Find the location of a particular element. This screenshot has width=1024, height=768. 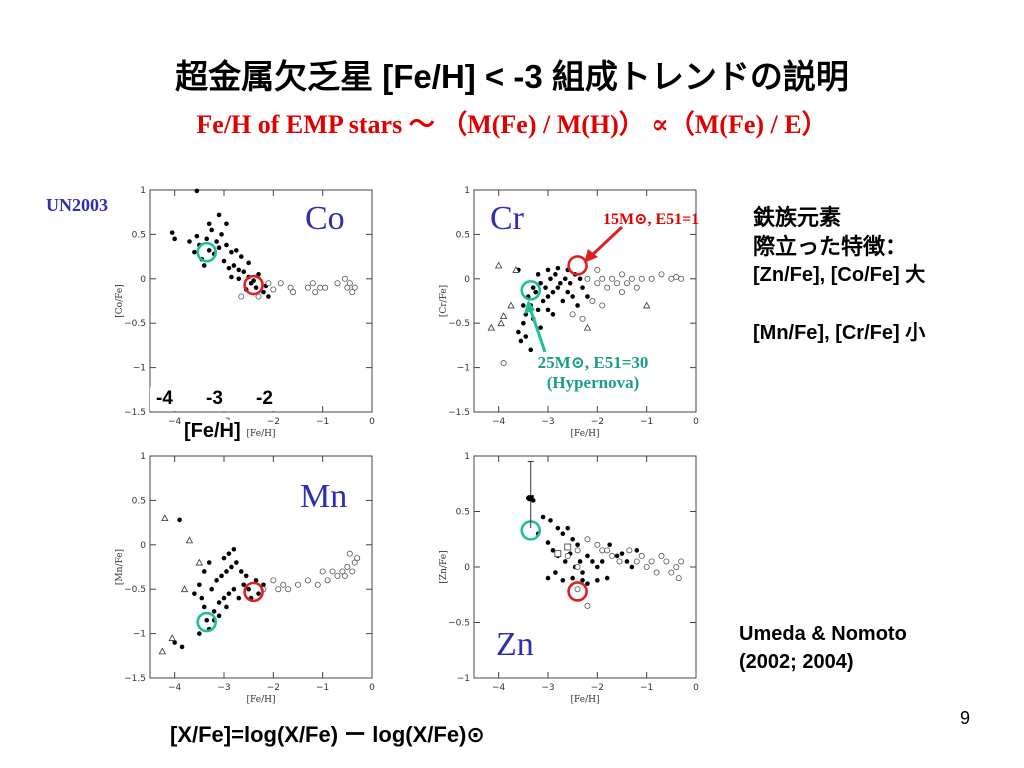

x-axis-label: [Fe/H] is located at coordinates (261, 700).